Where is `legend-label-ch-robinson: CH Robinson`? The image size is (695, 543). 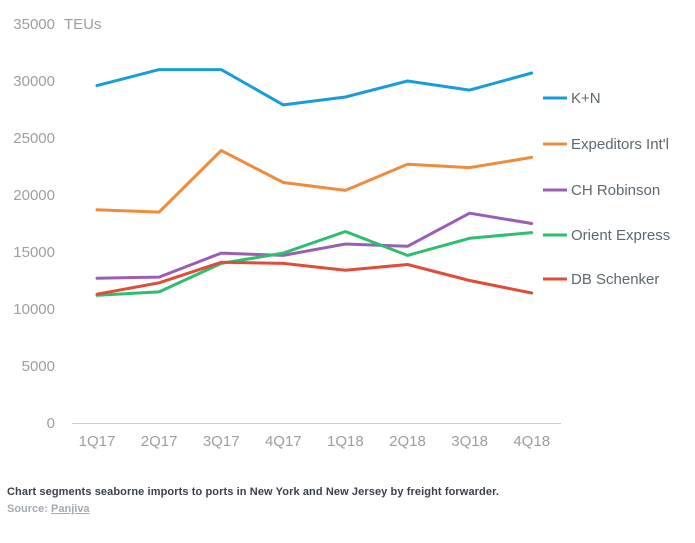
legend-label-ch-robinson: CH Robinson is located at coordinates (615, 190).